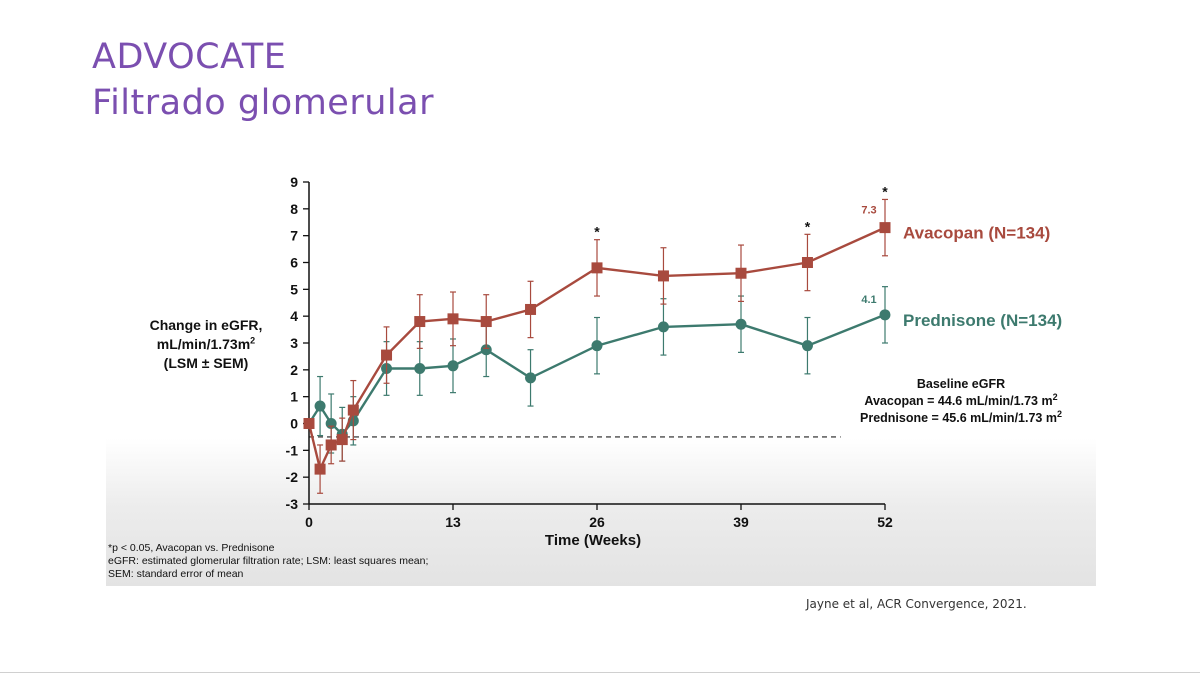 The height and width of the screenshot is (675, 1200). Describe the element at coordinates (294, 397) in the screenshot. I see `y-tick-label: 1` at that location.